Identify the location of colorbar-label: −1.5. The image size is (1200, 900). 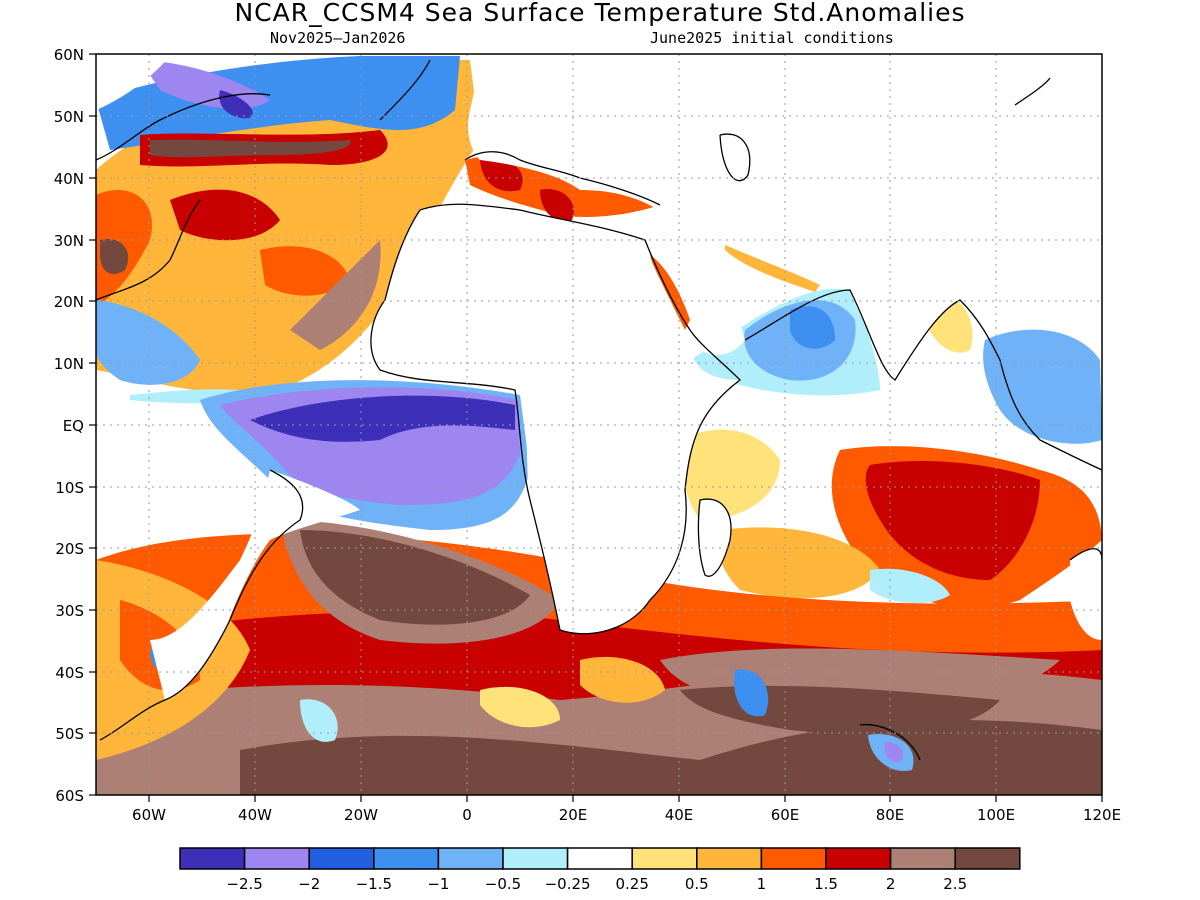
(374, 884).